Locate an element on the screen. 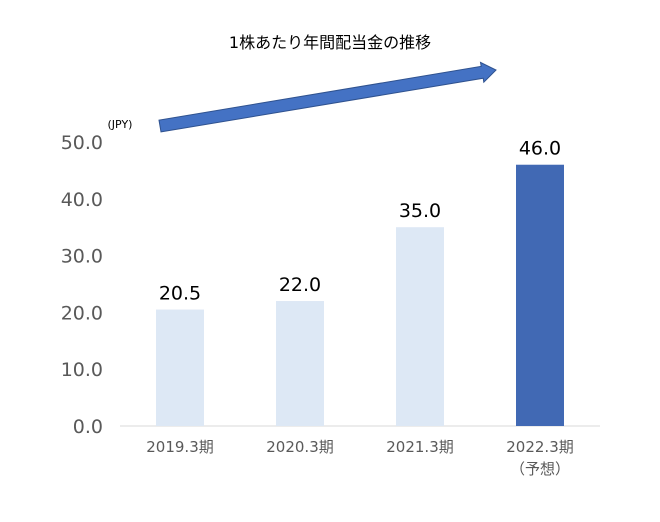 This screenshot has width=660, height=522. trend-arrow-shape is located at coordinates (327, 97).